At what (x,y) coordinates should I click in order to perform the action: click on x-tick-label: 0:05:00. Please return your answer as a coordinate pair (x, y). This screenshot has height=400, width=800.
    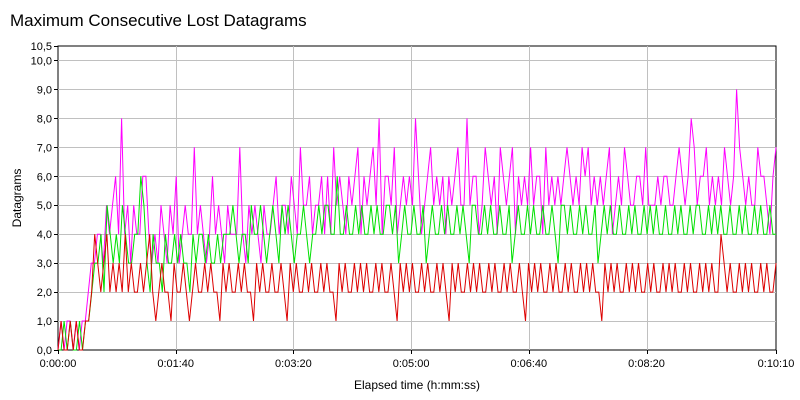
    Looking at the image, I should click on (411, 364).